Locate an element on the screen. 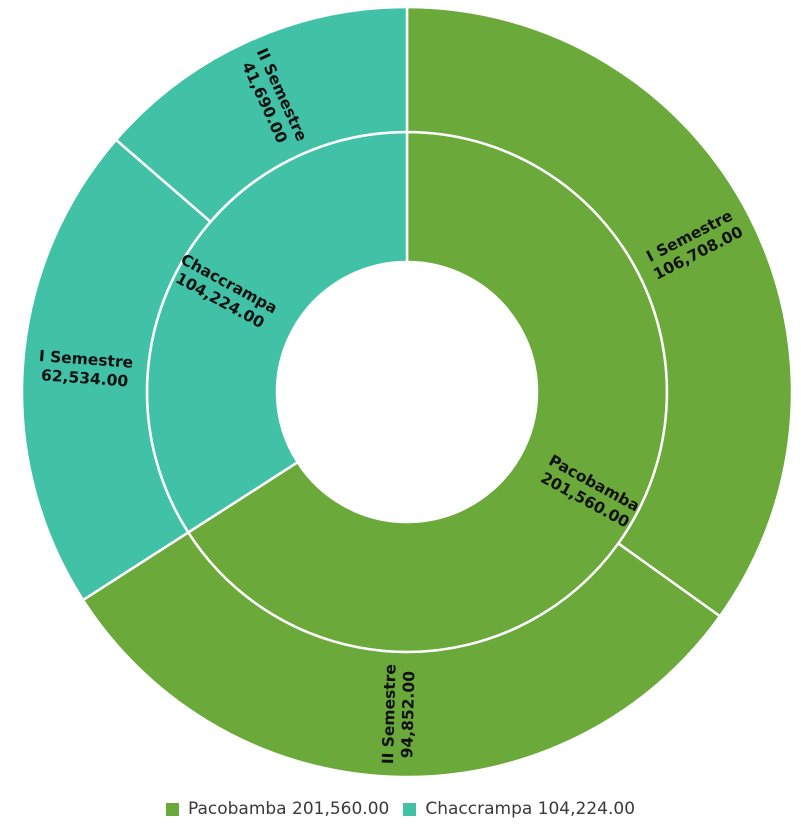 The image size is (801, 828). legend-swatch-pacobamba is located at coordinates (172, 809).